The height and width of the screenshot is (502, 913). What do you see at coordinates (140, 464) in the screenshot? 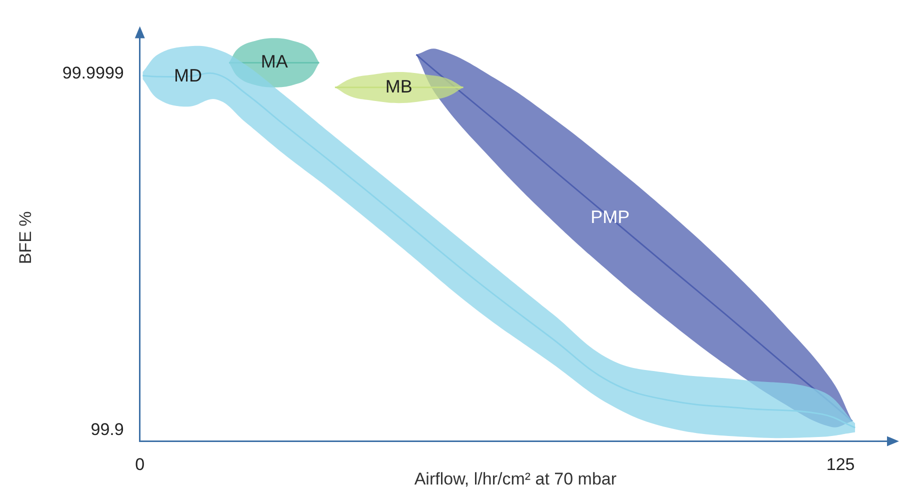
I see `x-tick-label: 0` at bounding box center [140, 464].